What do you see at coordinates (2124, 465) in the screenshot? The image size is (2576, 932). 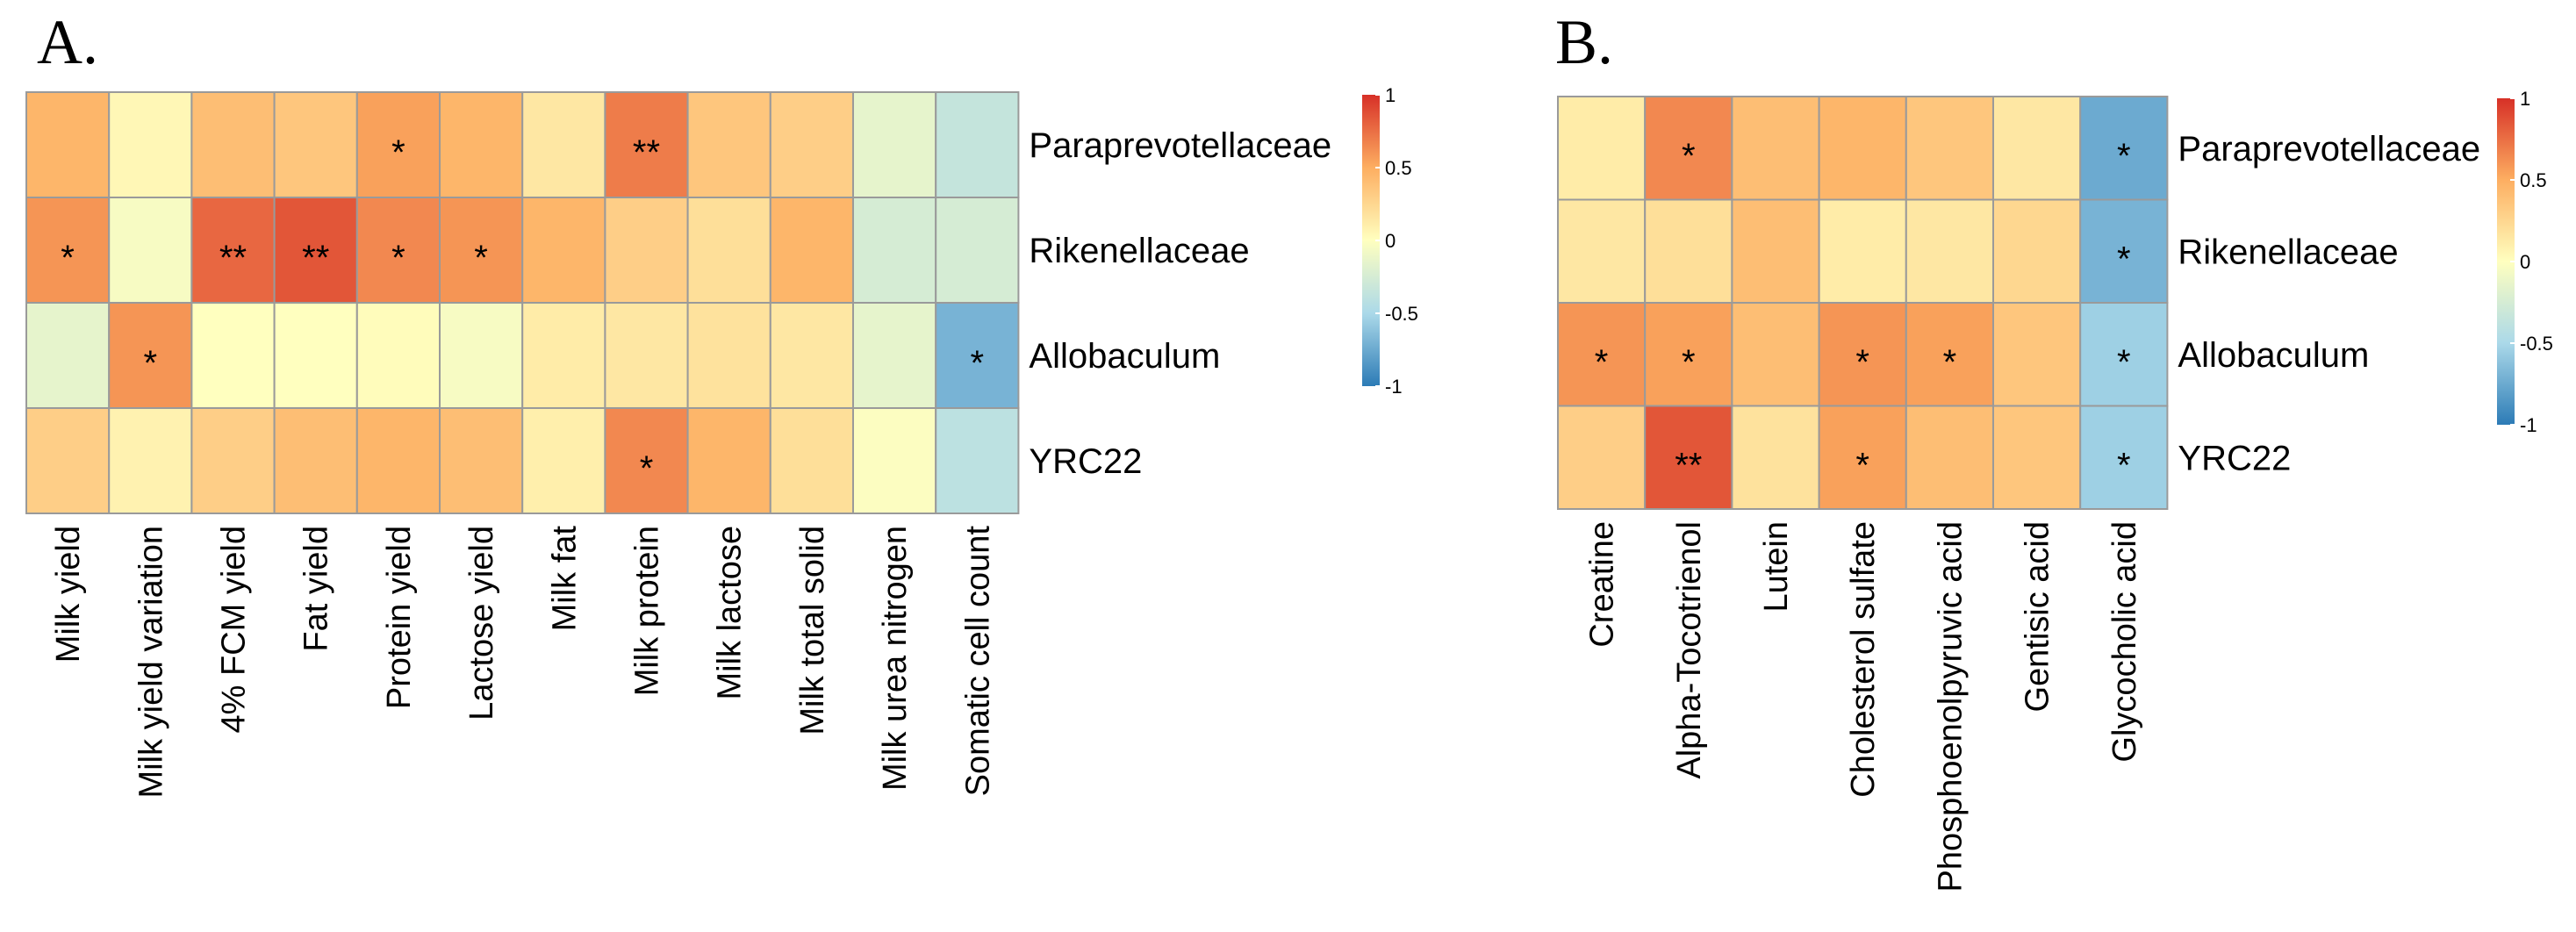 I see `panel-b-sig-r3-c6: *` at bounding box center [2124, 465].